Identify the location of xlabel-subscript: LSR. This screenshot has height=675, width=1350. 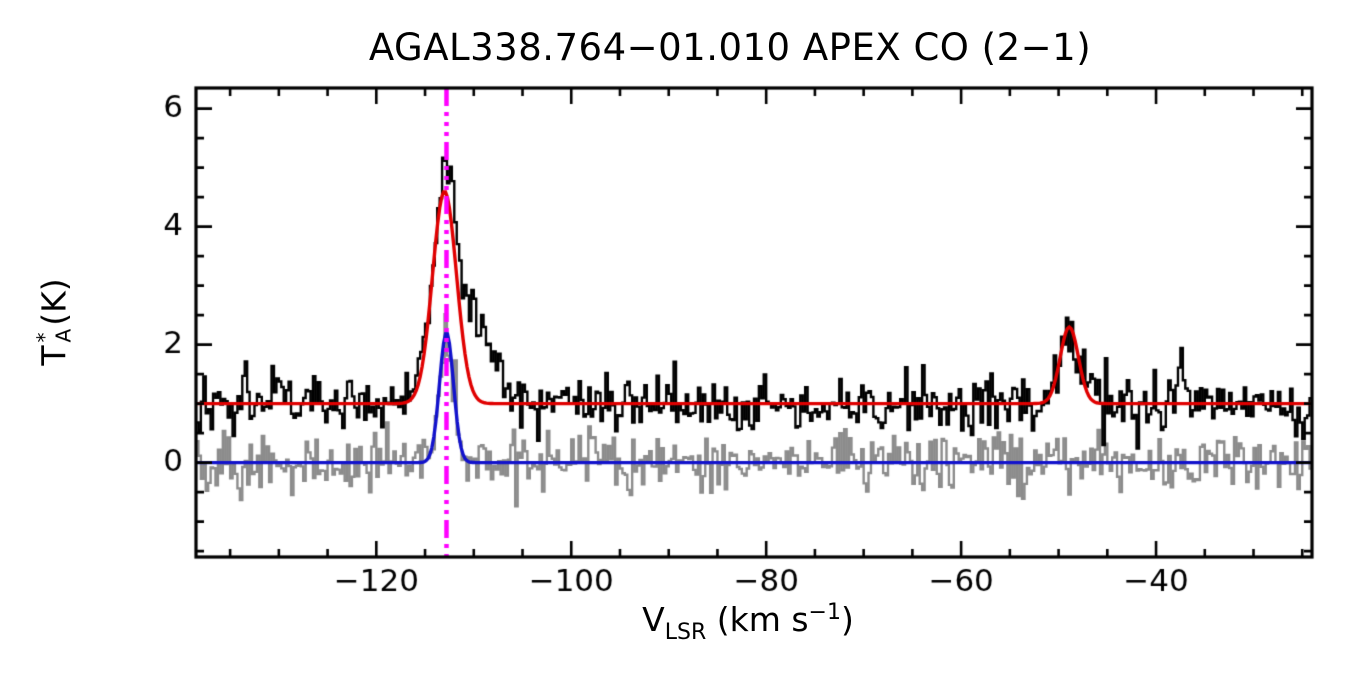
(685, 632).